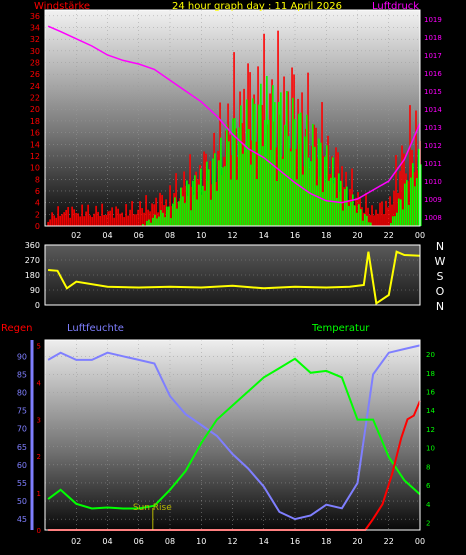 This screenshot has height=555, width=466. What do you see at coordinates (433, 56) in the screenshot?
I see `right-tick-label: 1017` at bounding box center [433, 56].